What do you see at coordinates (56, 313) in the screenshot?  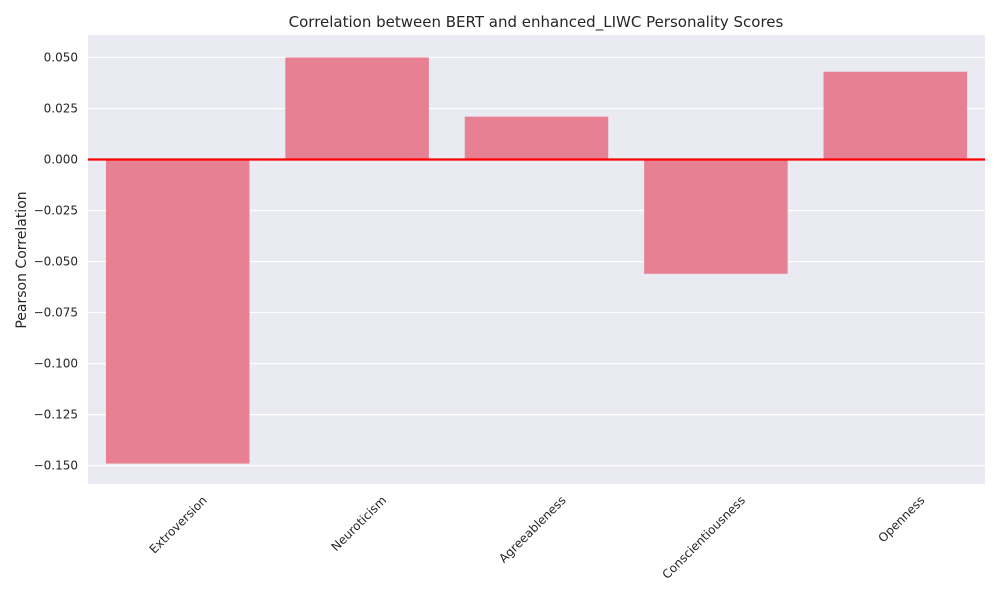 I see `y-tick-label: −0.075` at bounding box center [56, 313].